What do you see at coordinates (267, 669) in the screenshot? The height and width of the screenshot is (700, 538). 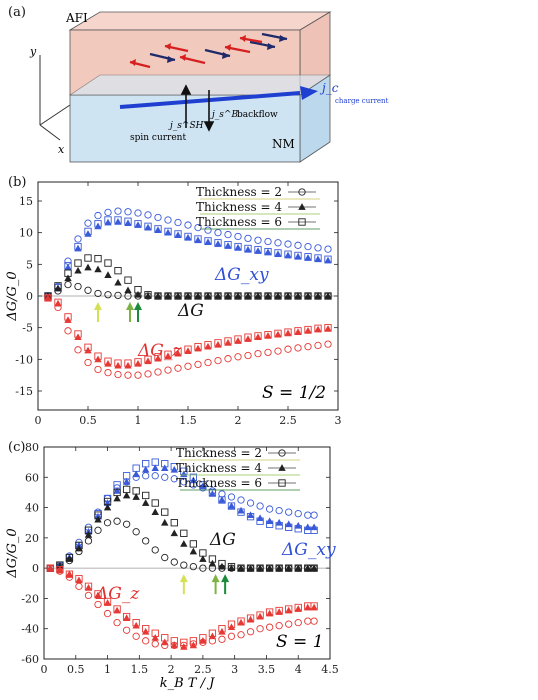 I see `x-tick-label: 3.5` at bounding box center [267, 669].